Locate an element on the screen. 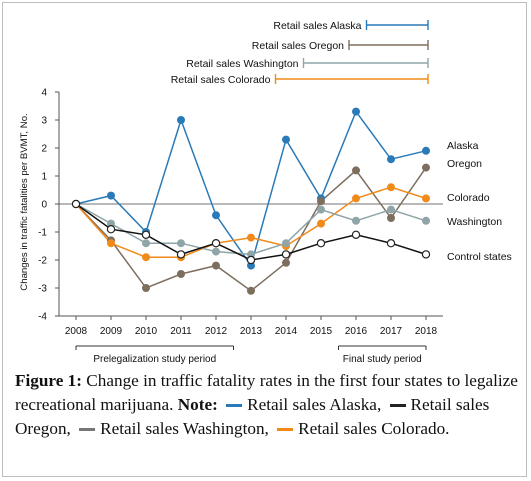 The width and height of the screenshot is (531, 481). series-line-washington is located at coordinates (251, 229).